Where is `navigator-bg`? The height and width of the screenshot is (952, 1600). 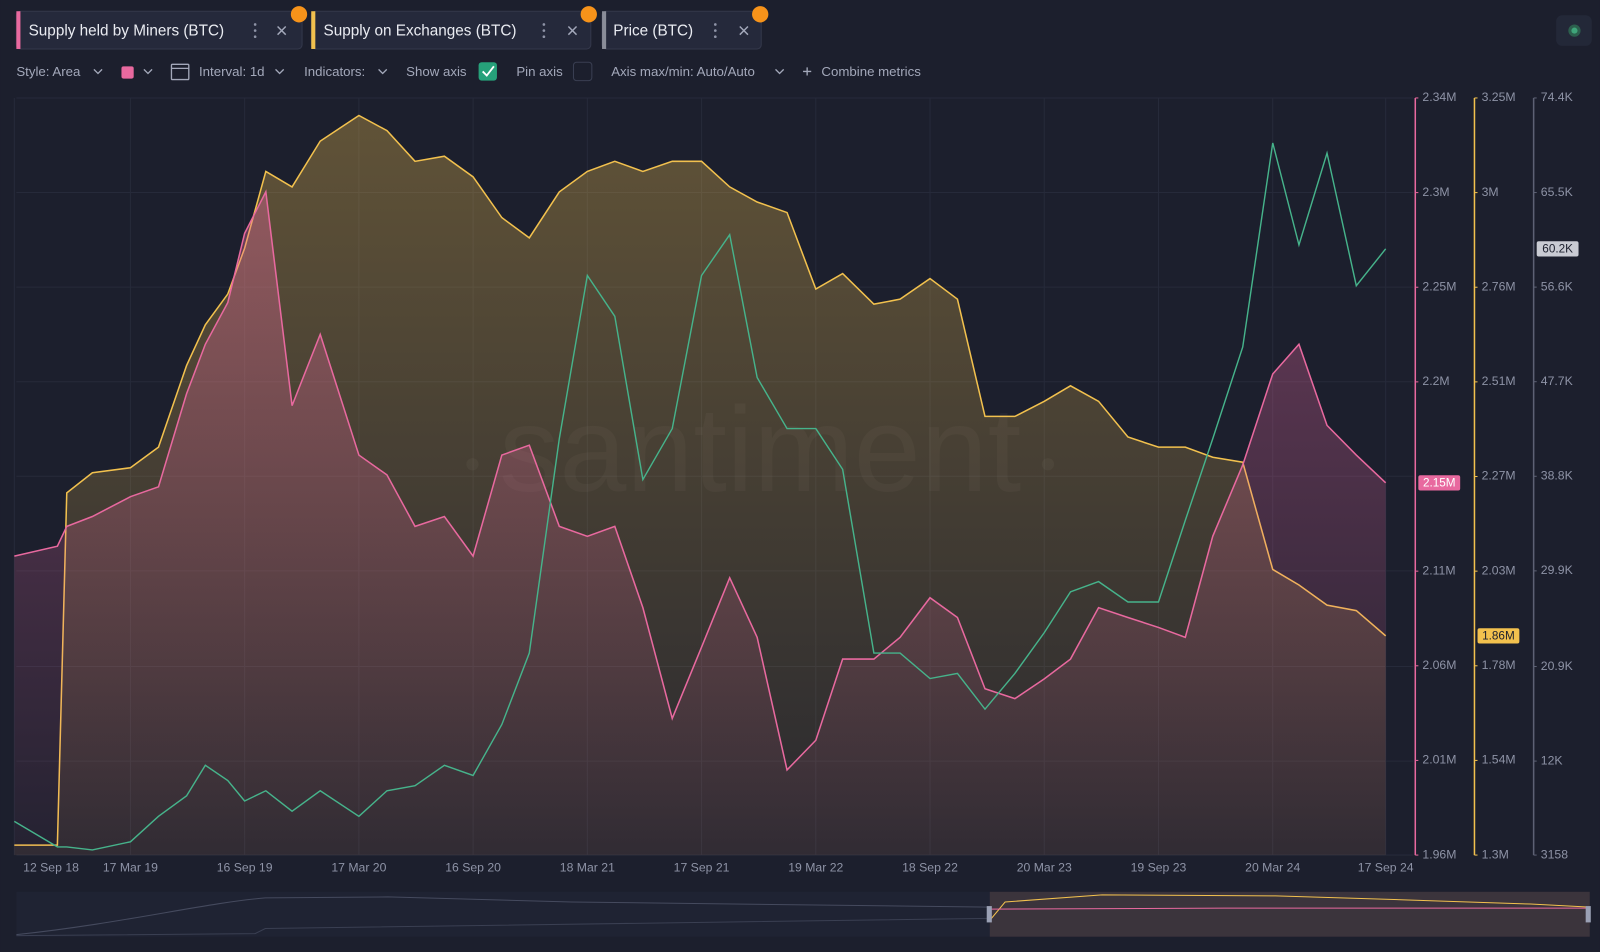 navigator-bg is located at coordinates (803, 914).